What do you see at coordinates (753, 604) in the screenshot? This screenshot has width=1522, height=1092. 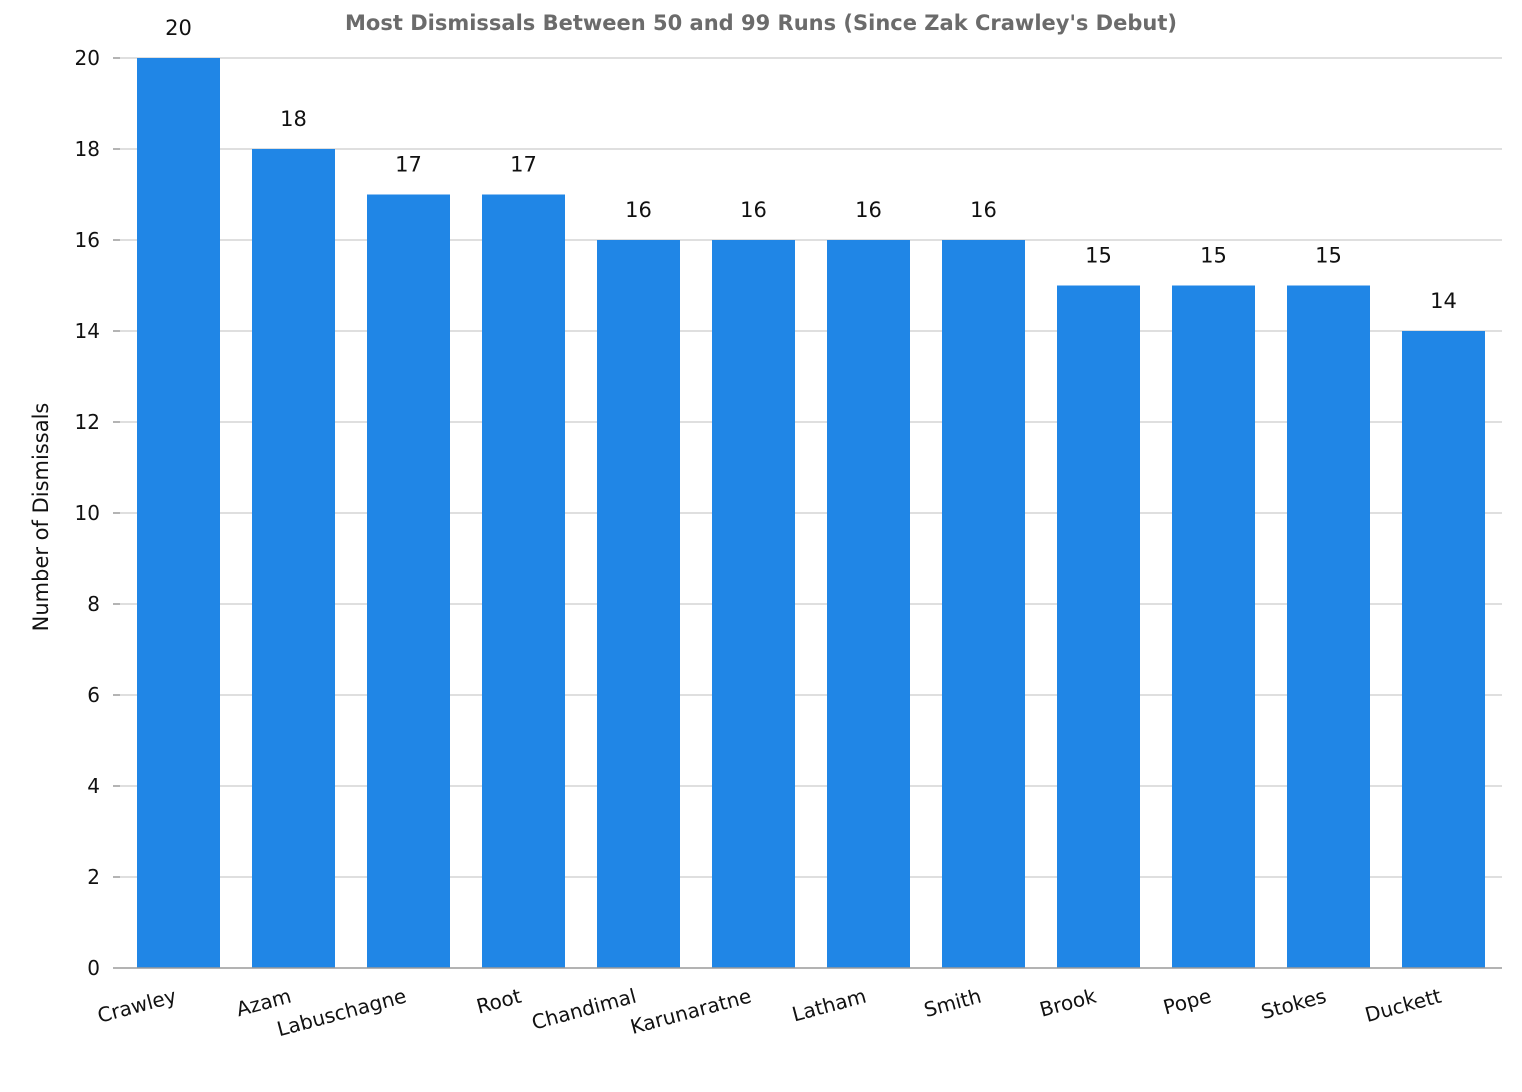 I see `bar-karunaratne` at bounding box center [753, 604].